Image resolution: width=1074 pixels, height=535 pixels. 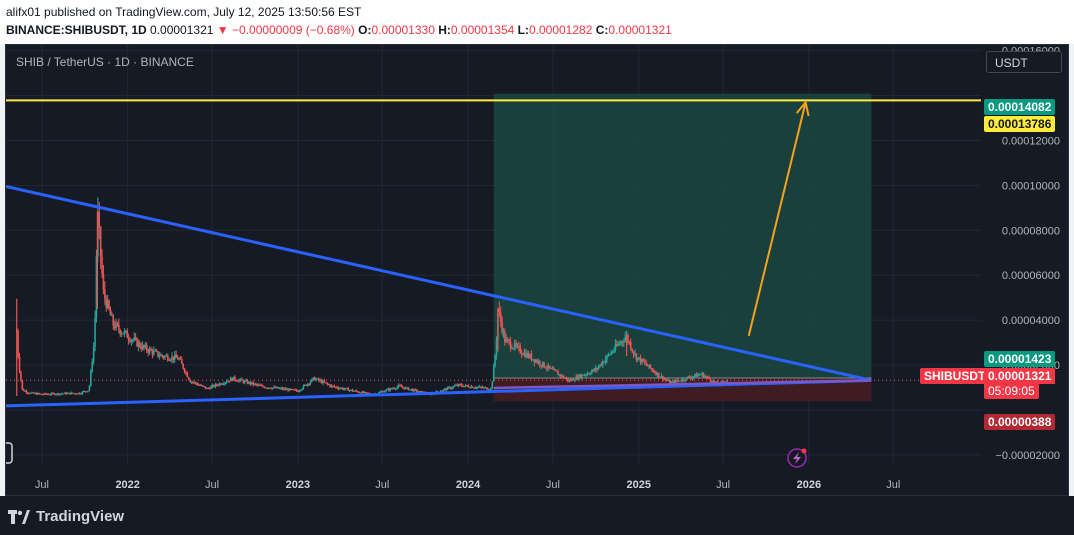 I want to click on tradingview-logo: TradingView, so click(x=66, y=516).